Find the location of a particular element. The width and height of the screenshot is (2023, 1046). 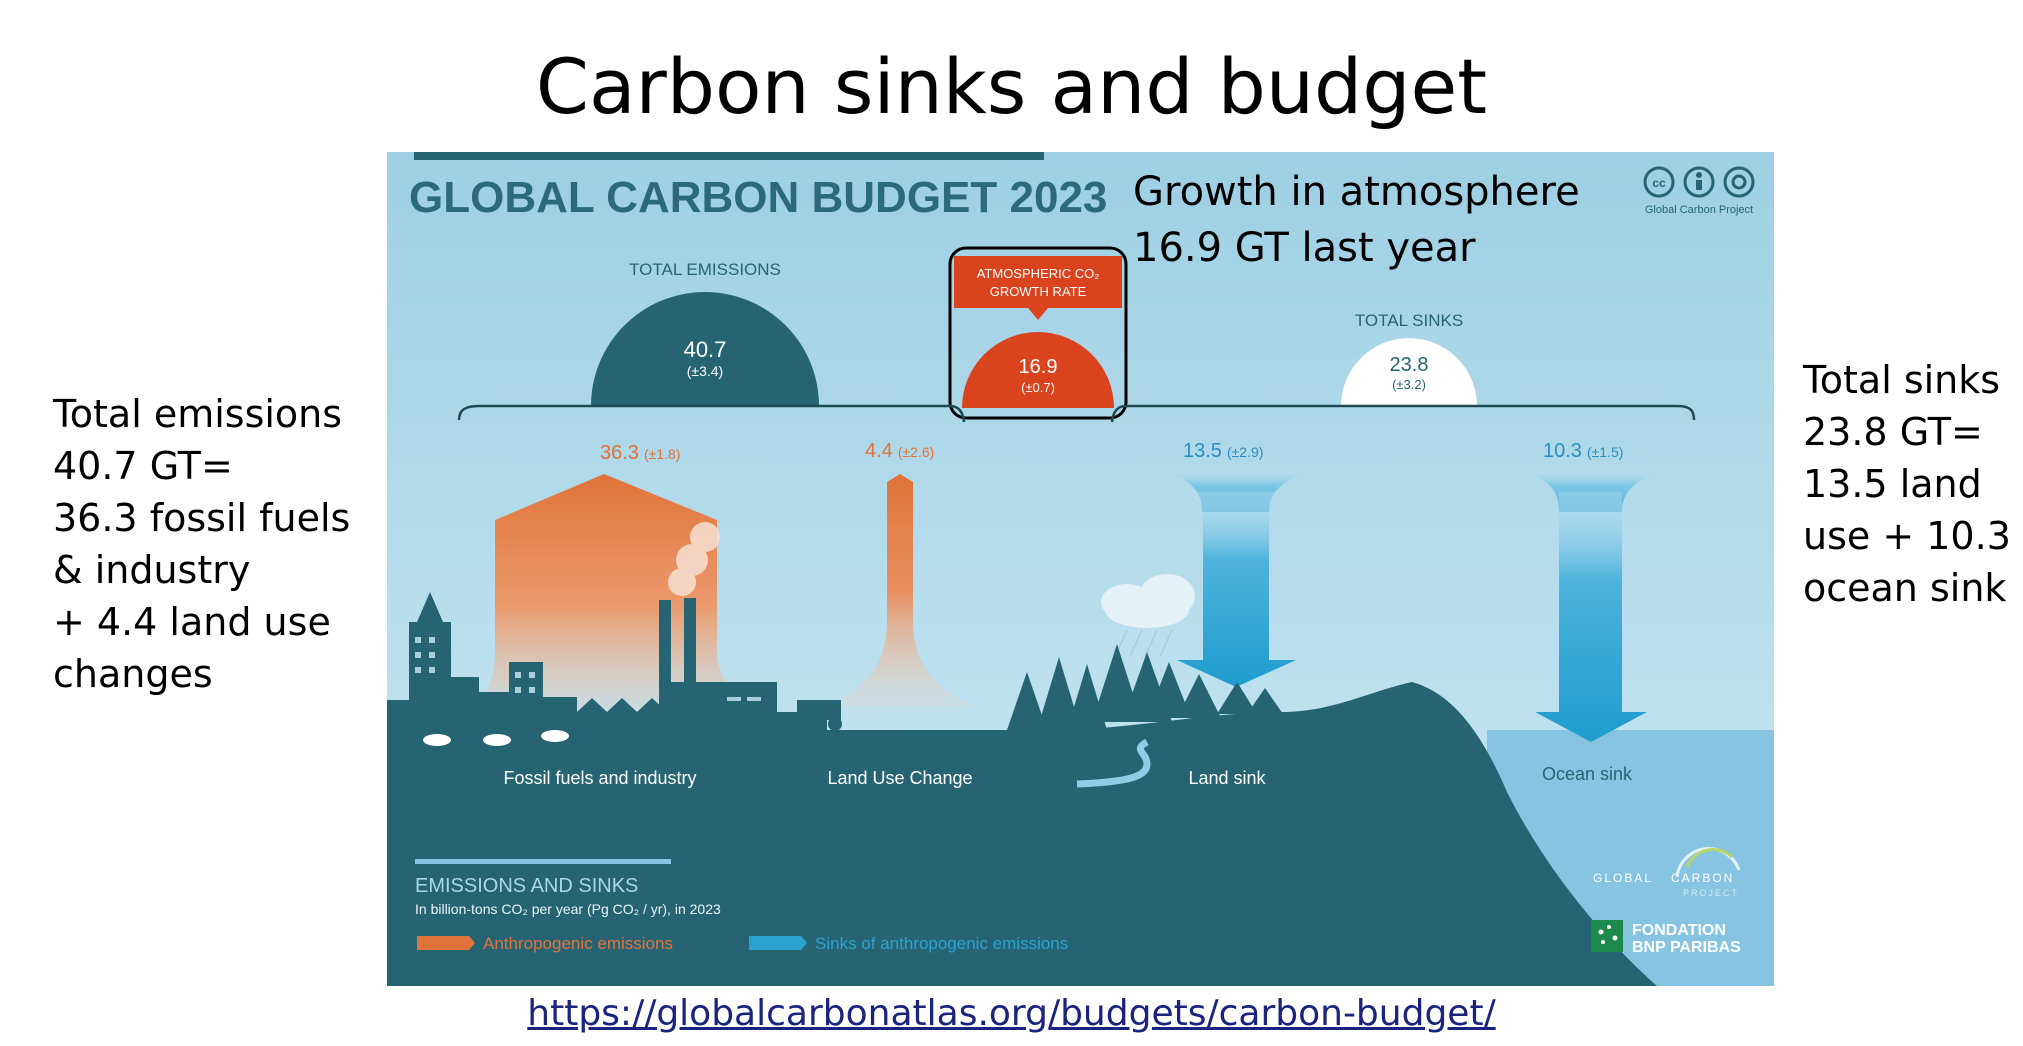

total-emissions-dome is located at coordinates (705, 349).